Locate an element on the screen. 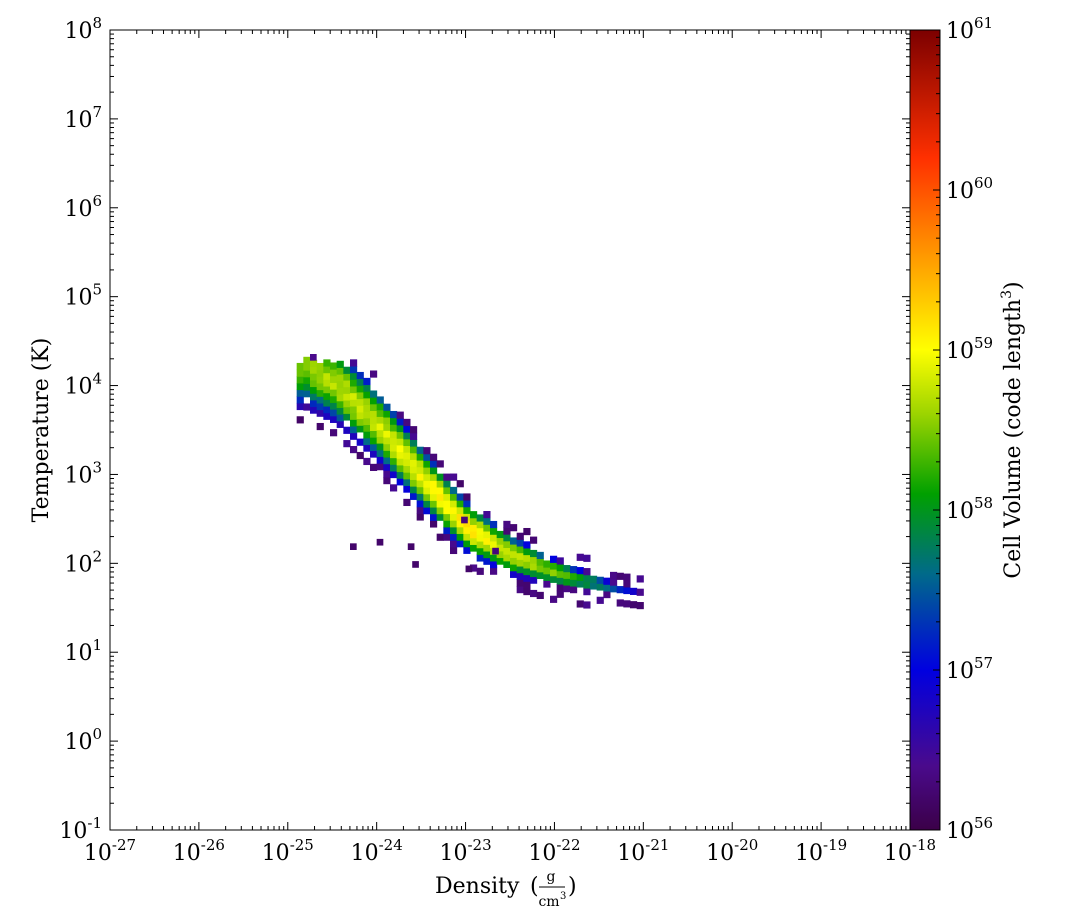 This screenshot has height=920, width=1075. x-tick-label: 10-19 is located at coordinates (821, 851).